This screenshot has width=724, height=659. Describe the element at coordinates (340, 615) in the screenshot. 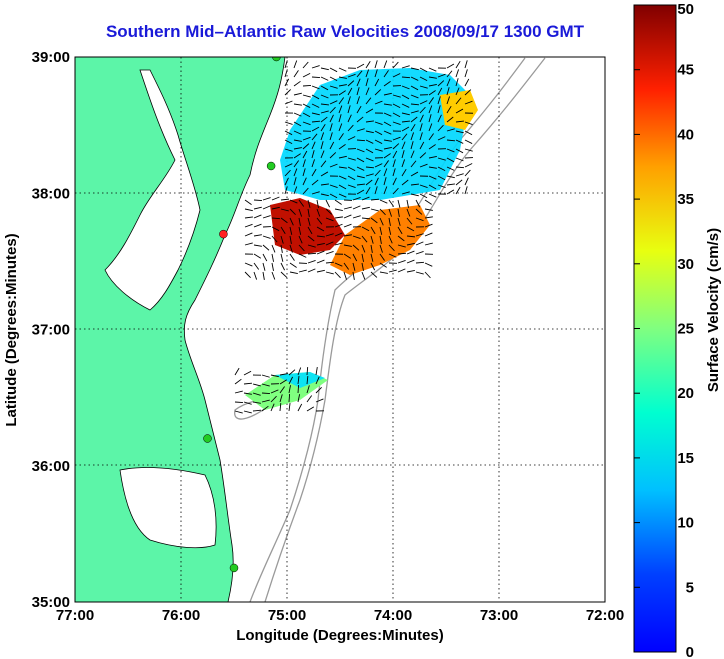

I see `x-tick-labels: 77:00 76:00 75:00 74:00 73:00 72:00` at that location.